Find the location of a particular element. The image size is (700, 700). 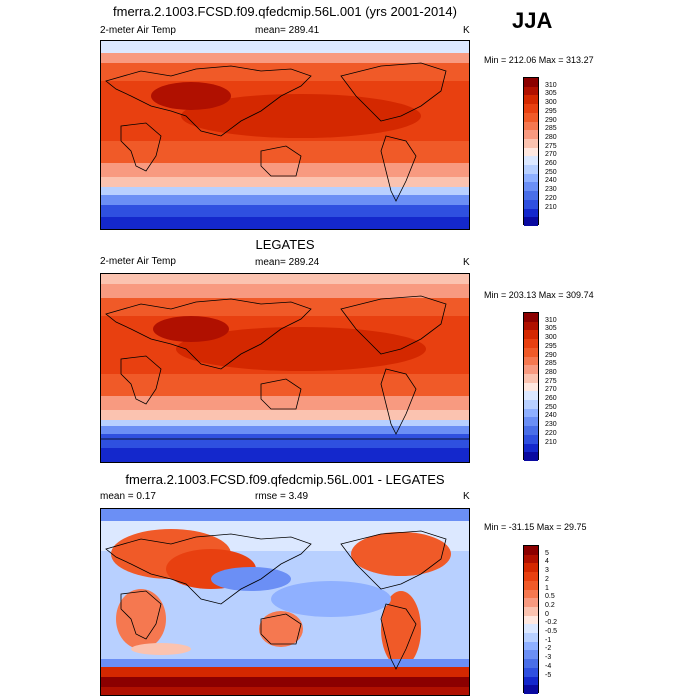

colorbar-tick-label: 4 is located at coordinates (547, 562).